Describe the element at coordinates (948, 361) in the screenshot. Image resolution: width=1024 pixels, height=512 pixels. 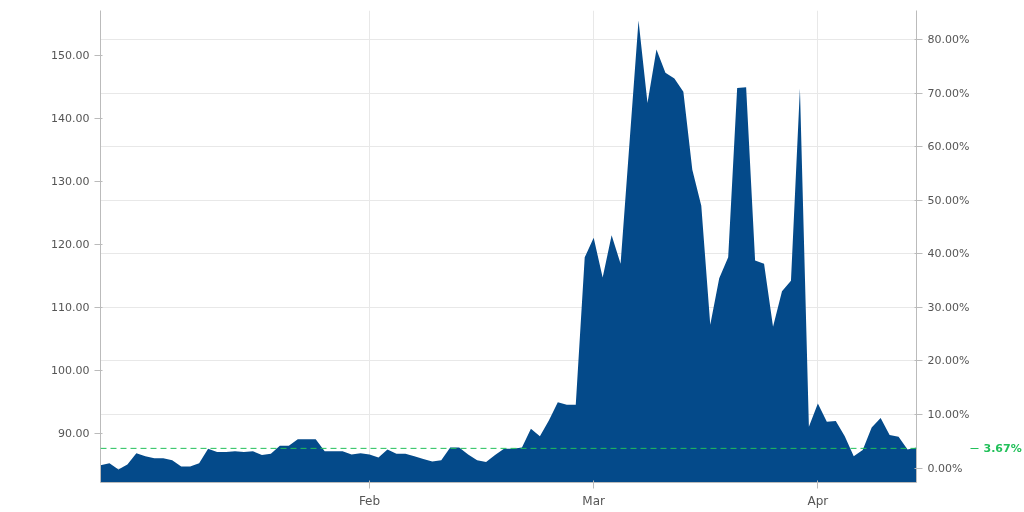
I see `y2-tick-label: 20.00%` at that location.